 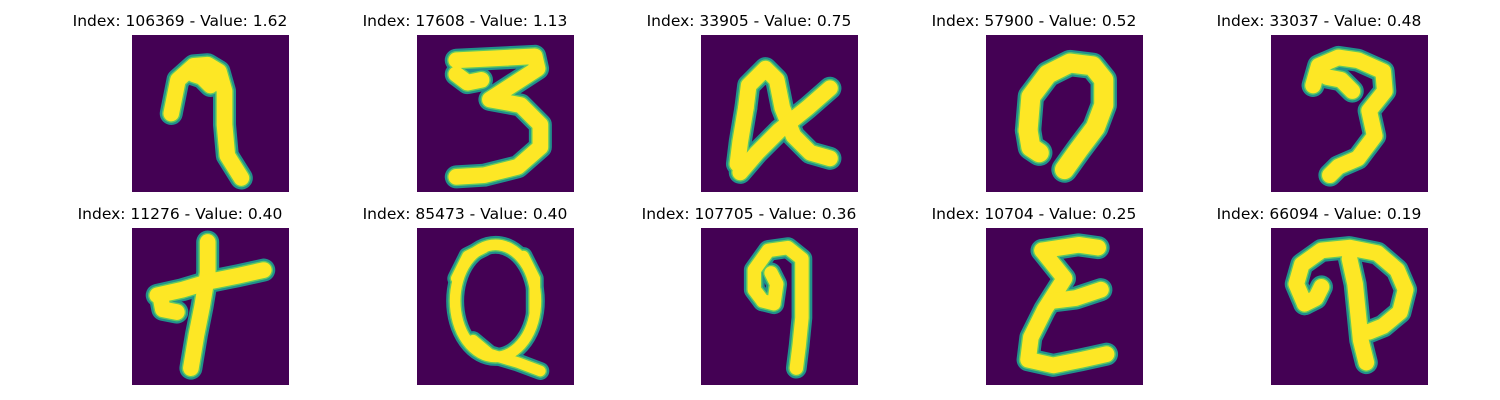 I want to click on panel-title: Index: 57900 - Value: 0.52, so click(x=1034, y=21).